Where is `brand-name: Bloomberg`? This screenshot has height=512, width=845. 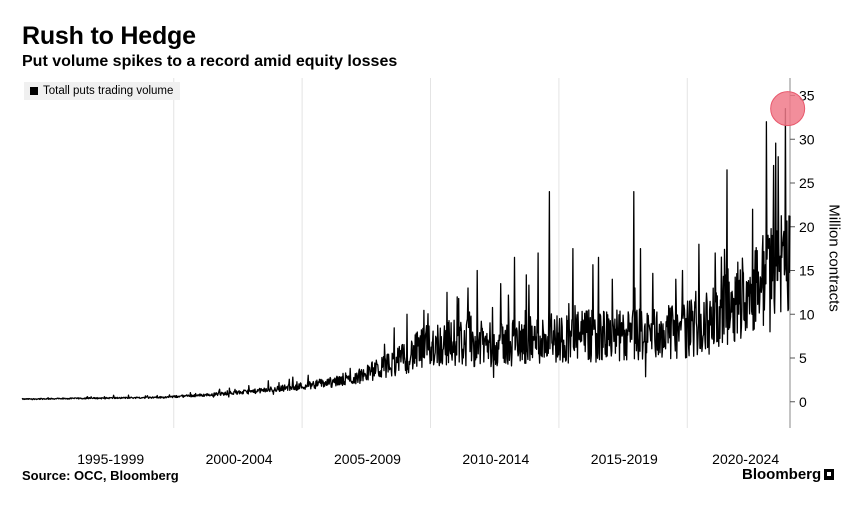
brand-name: Bloomberg is located at coordinates (782, 474).